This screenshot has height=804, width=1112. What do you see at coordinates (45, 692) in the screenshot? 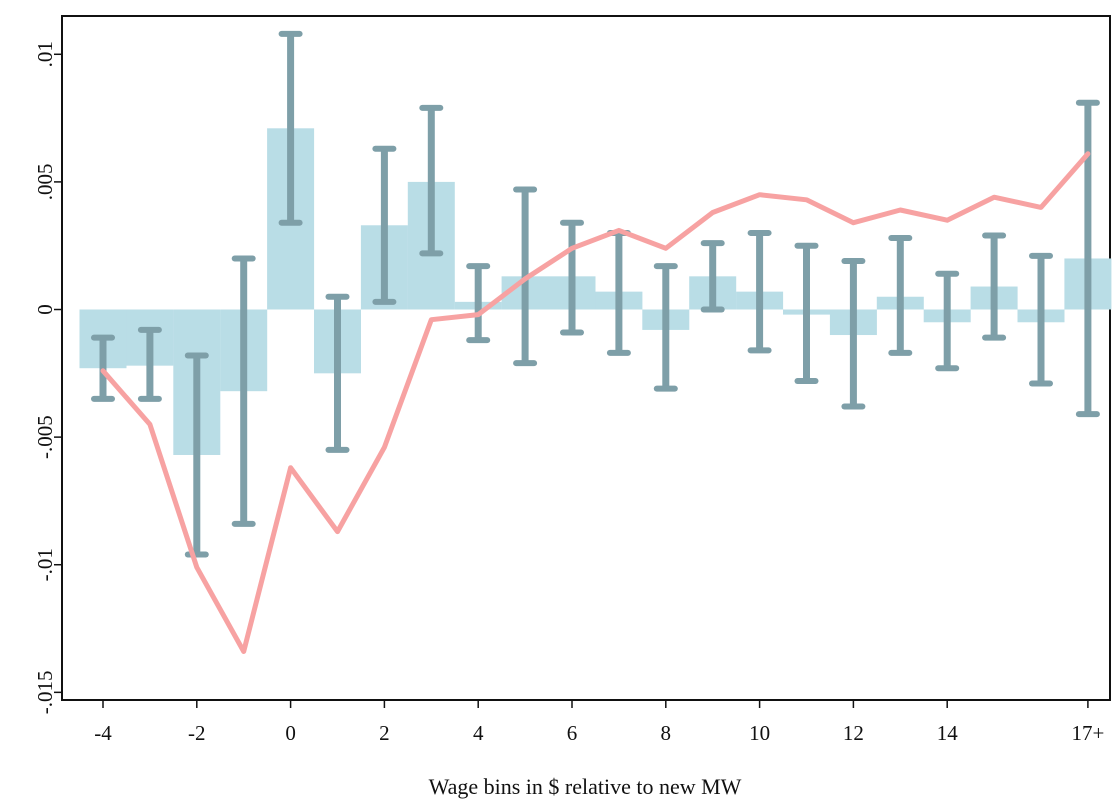
I see `y-tick-label: -.015` at bounding box center [45, 692].